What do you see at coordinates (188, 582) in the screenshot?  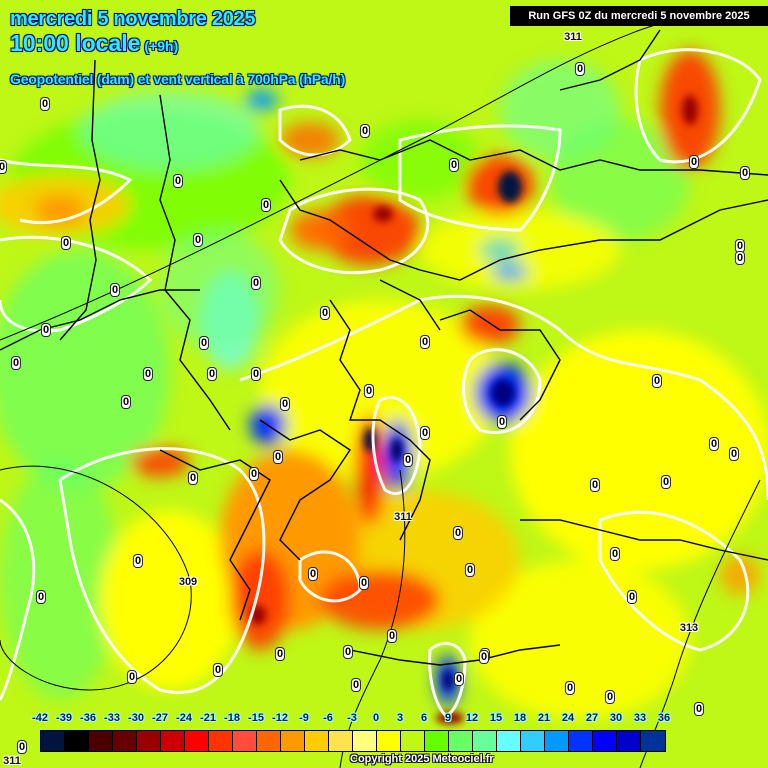 I see `geopotential-label: 309` at bounding box center [188, 582].